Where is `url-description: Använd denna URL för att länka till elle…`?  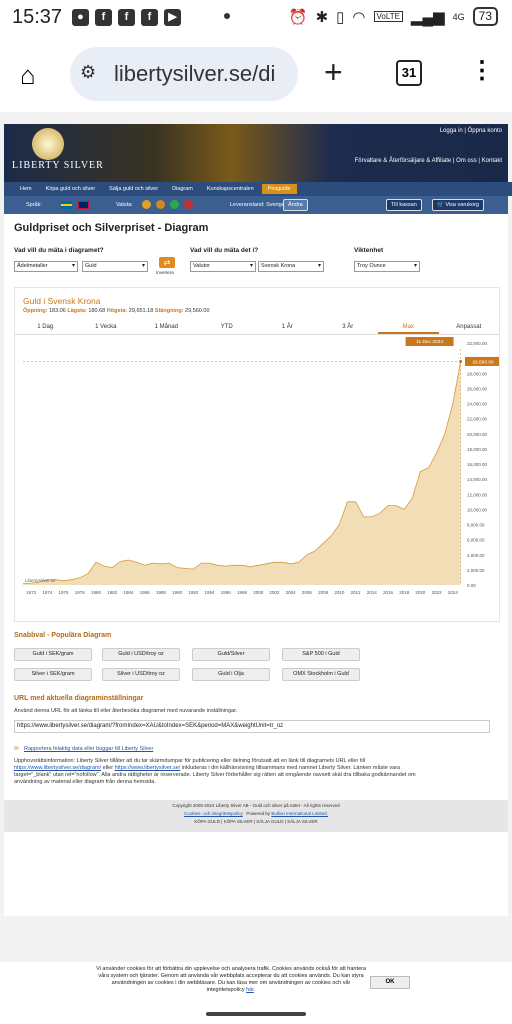 url-description: Använd denna URL för att länka till elle… is located at coordinates (126, 711).